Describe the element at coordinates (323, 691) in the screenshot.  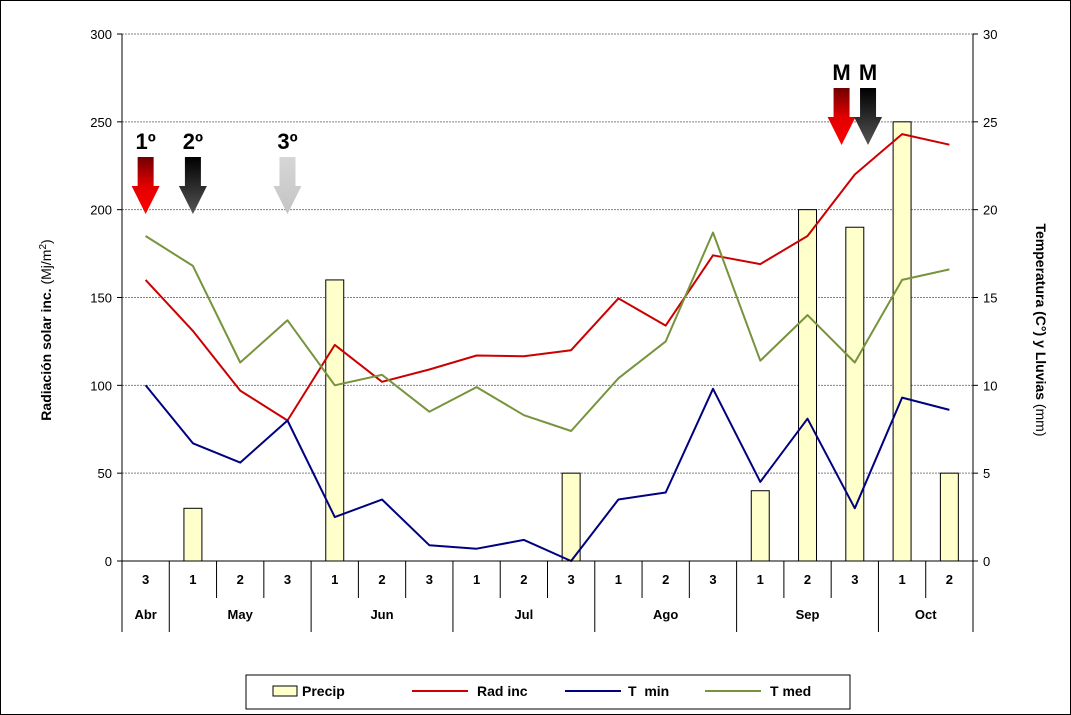
I see `legend-label-precip: Precip` at that location.